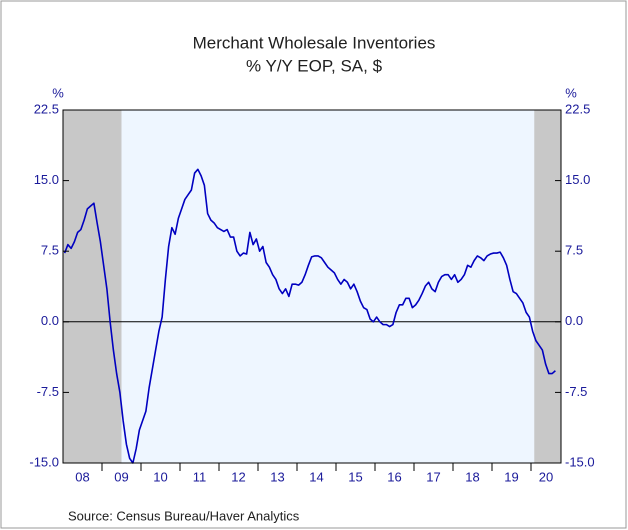 Image resolution: width=628 pixels, height=530 pixels. Describe the element at coordinates (574, 320) in the screenshot. I see `y2-tick-label: 0.0` at that location.